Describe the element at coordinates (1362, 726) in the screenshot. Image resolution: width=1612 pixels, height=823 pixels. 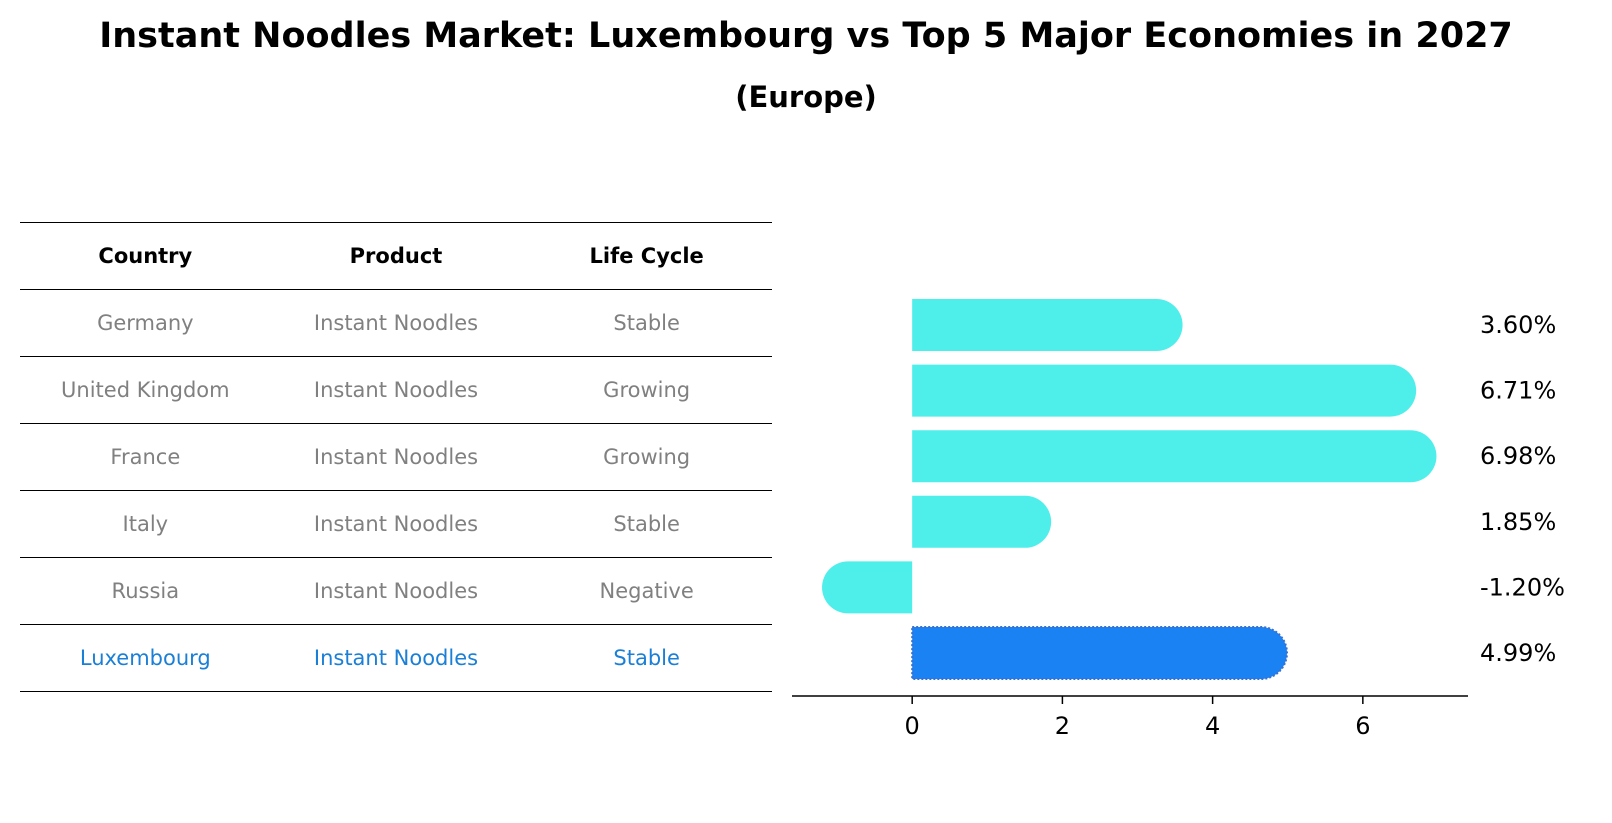
I see `x-tick-label: 6` at that location.